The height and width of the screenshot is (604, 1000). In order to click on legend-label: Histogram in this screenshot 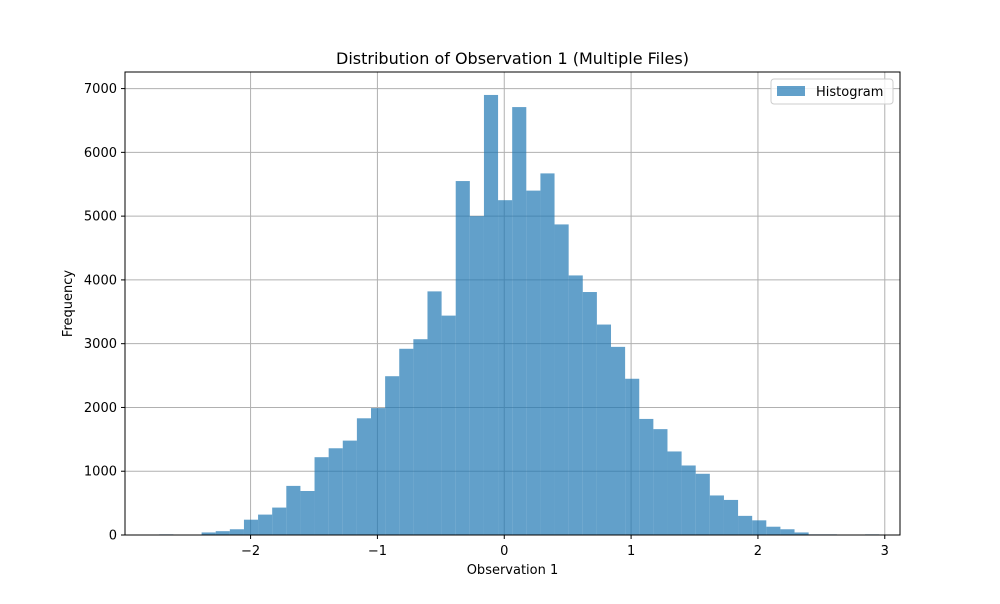, I will do `click(849, 92)`.